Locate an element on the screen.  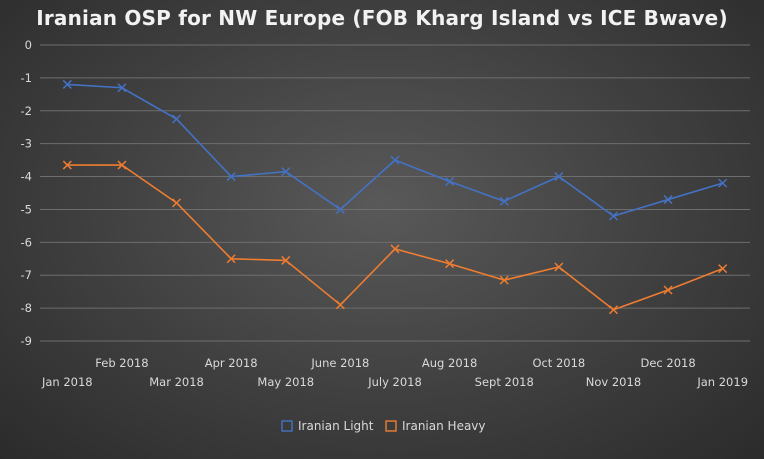
x-tick-label: Jan 2019 is located at coordinates (722, 382).